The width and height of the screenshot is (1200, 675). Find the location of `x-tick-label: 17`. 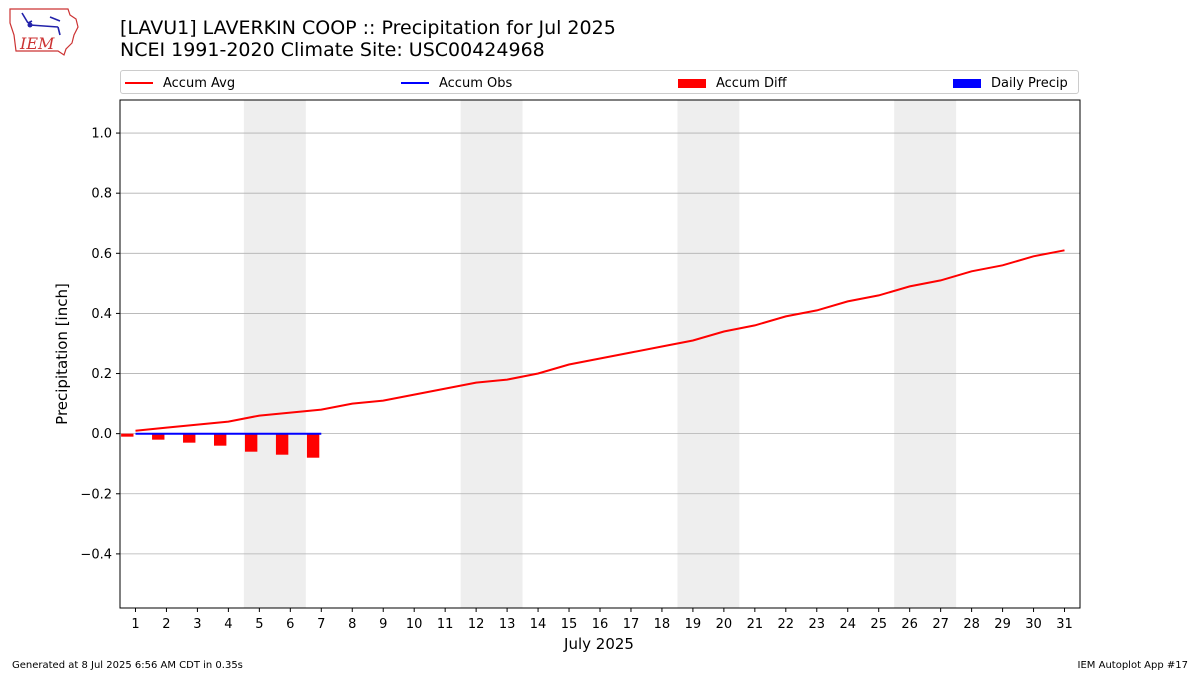

x-tick-label: 17 is located at coordinates (631, 624).